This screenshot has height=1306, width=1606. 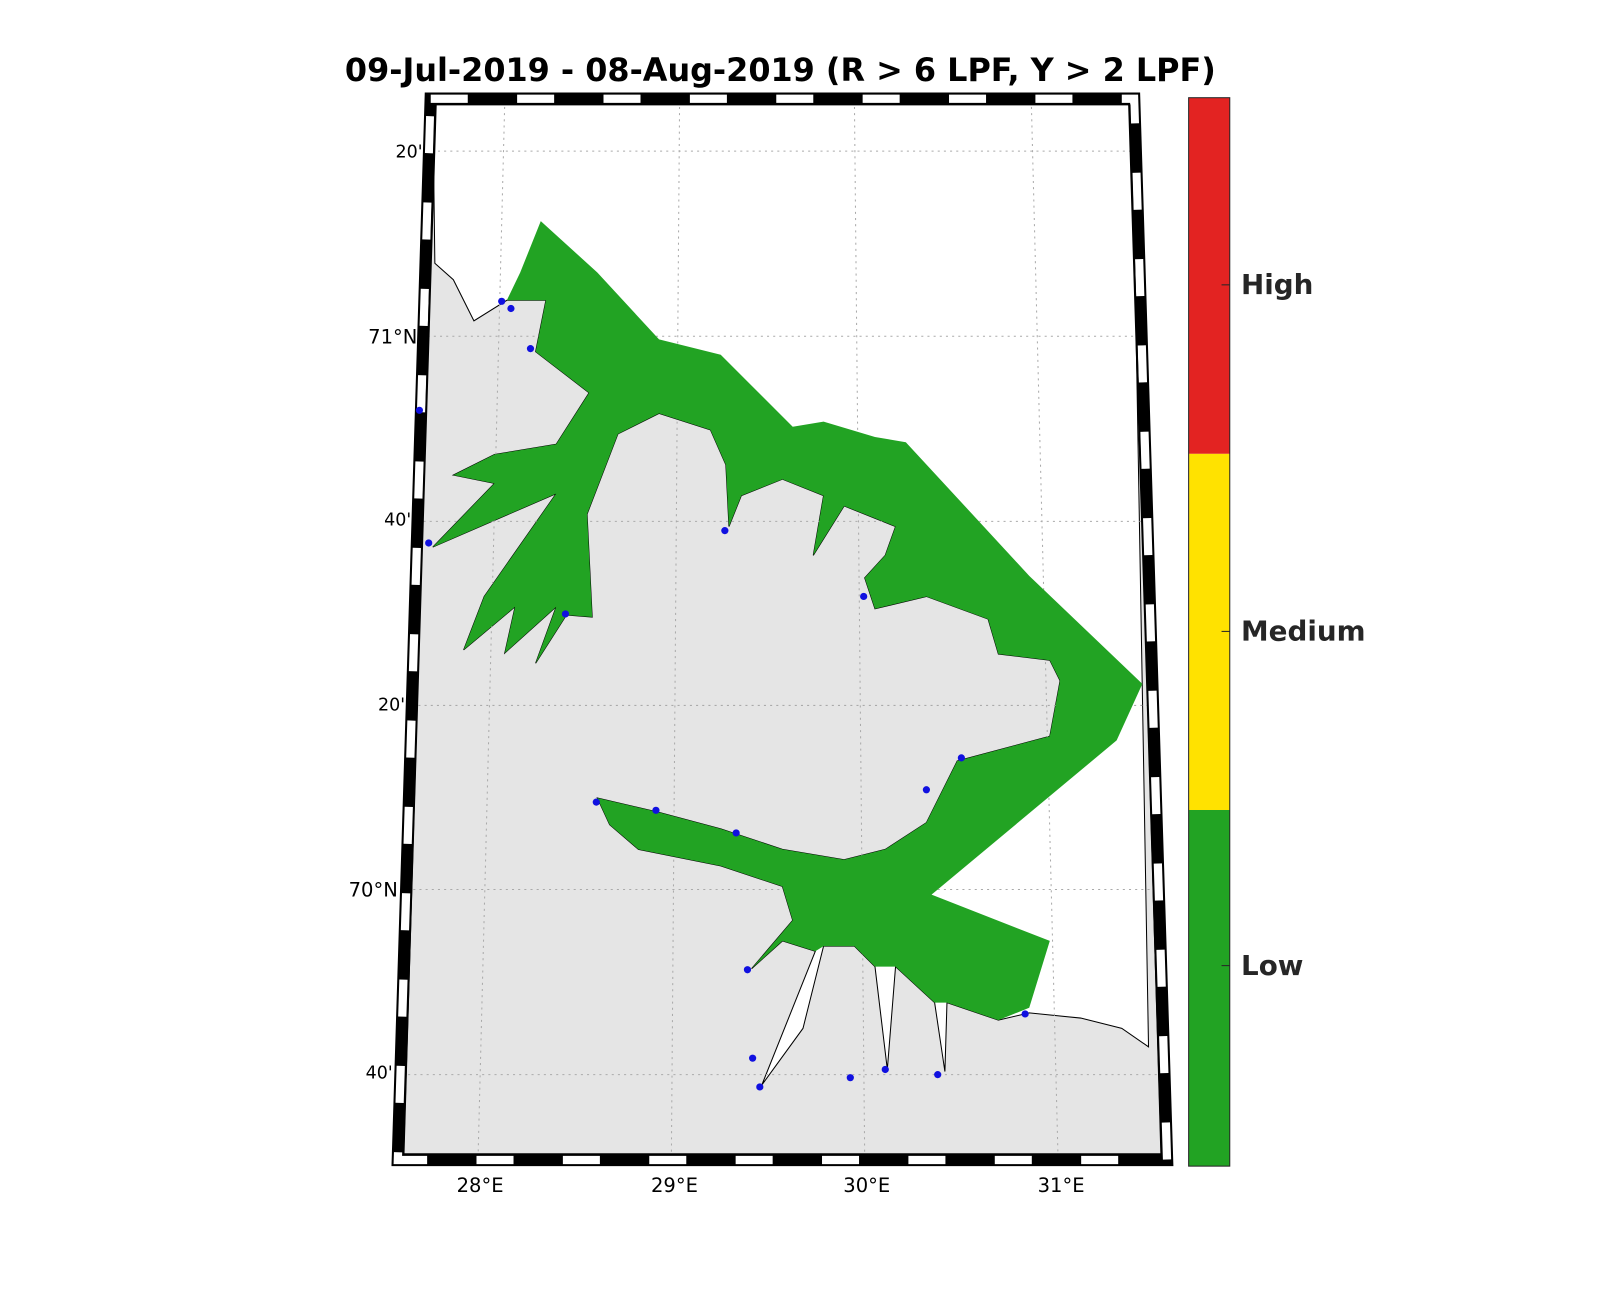 What do you see at coordinates (674, 1185) in the screenshot?
I see `lon-label: 29°E` at bounding box center [674, 1185].